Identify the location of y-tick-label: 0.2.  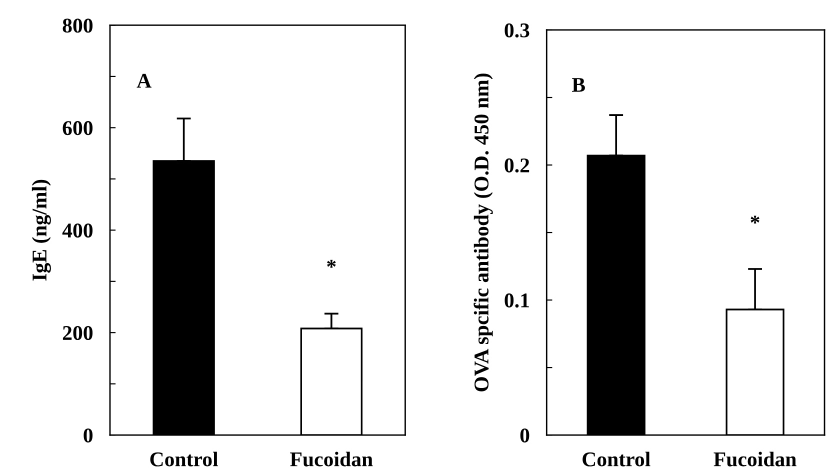
(517, 165).